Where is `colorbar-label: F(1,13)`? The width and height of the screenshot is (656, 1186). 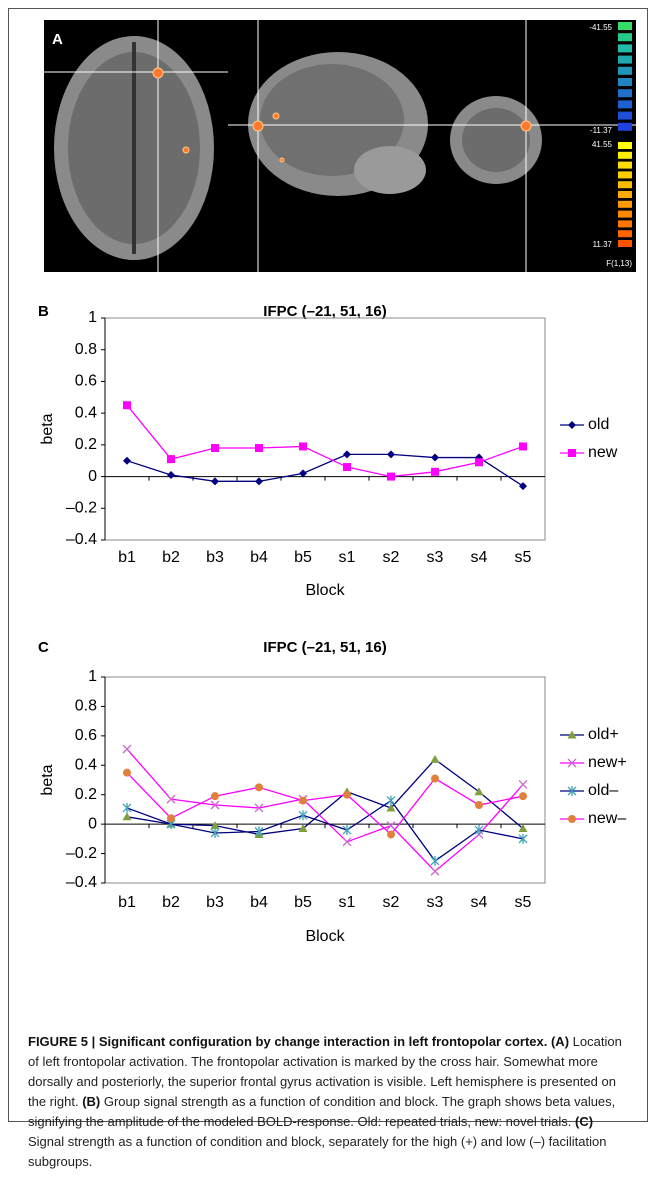
colorbar-label: F(1,13) is located at coordinates (619, 263).